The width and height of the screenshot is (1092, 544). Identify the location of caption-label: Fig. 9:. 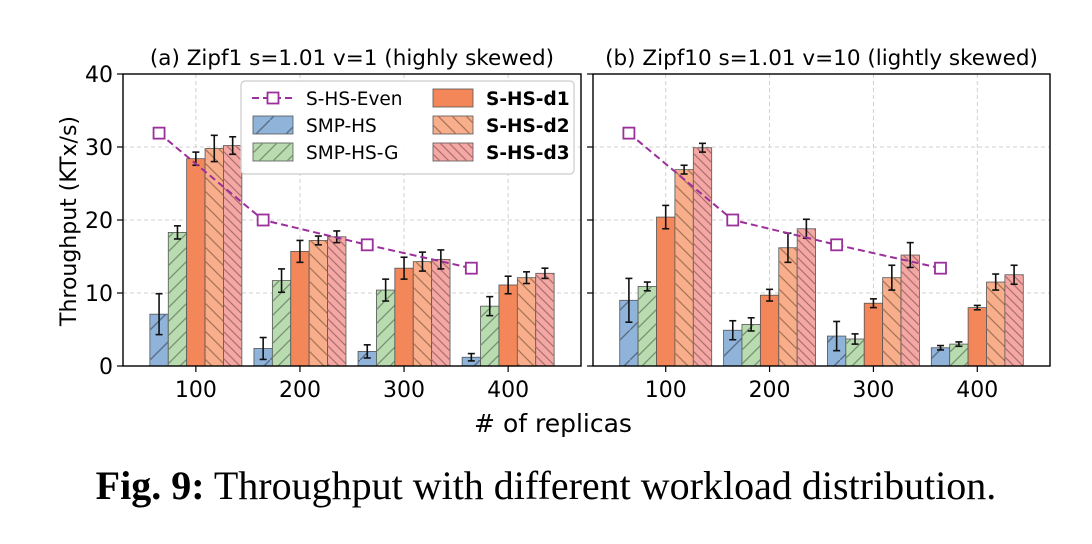
(150, 485).